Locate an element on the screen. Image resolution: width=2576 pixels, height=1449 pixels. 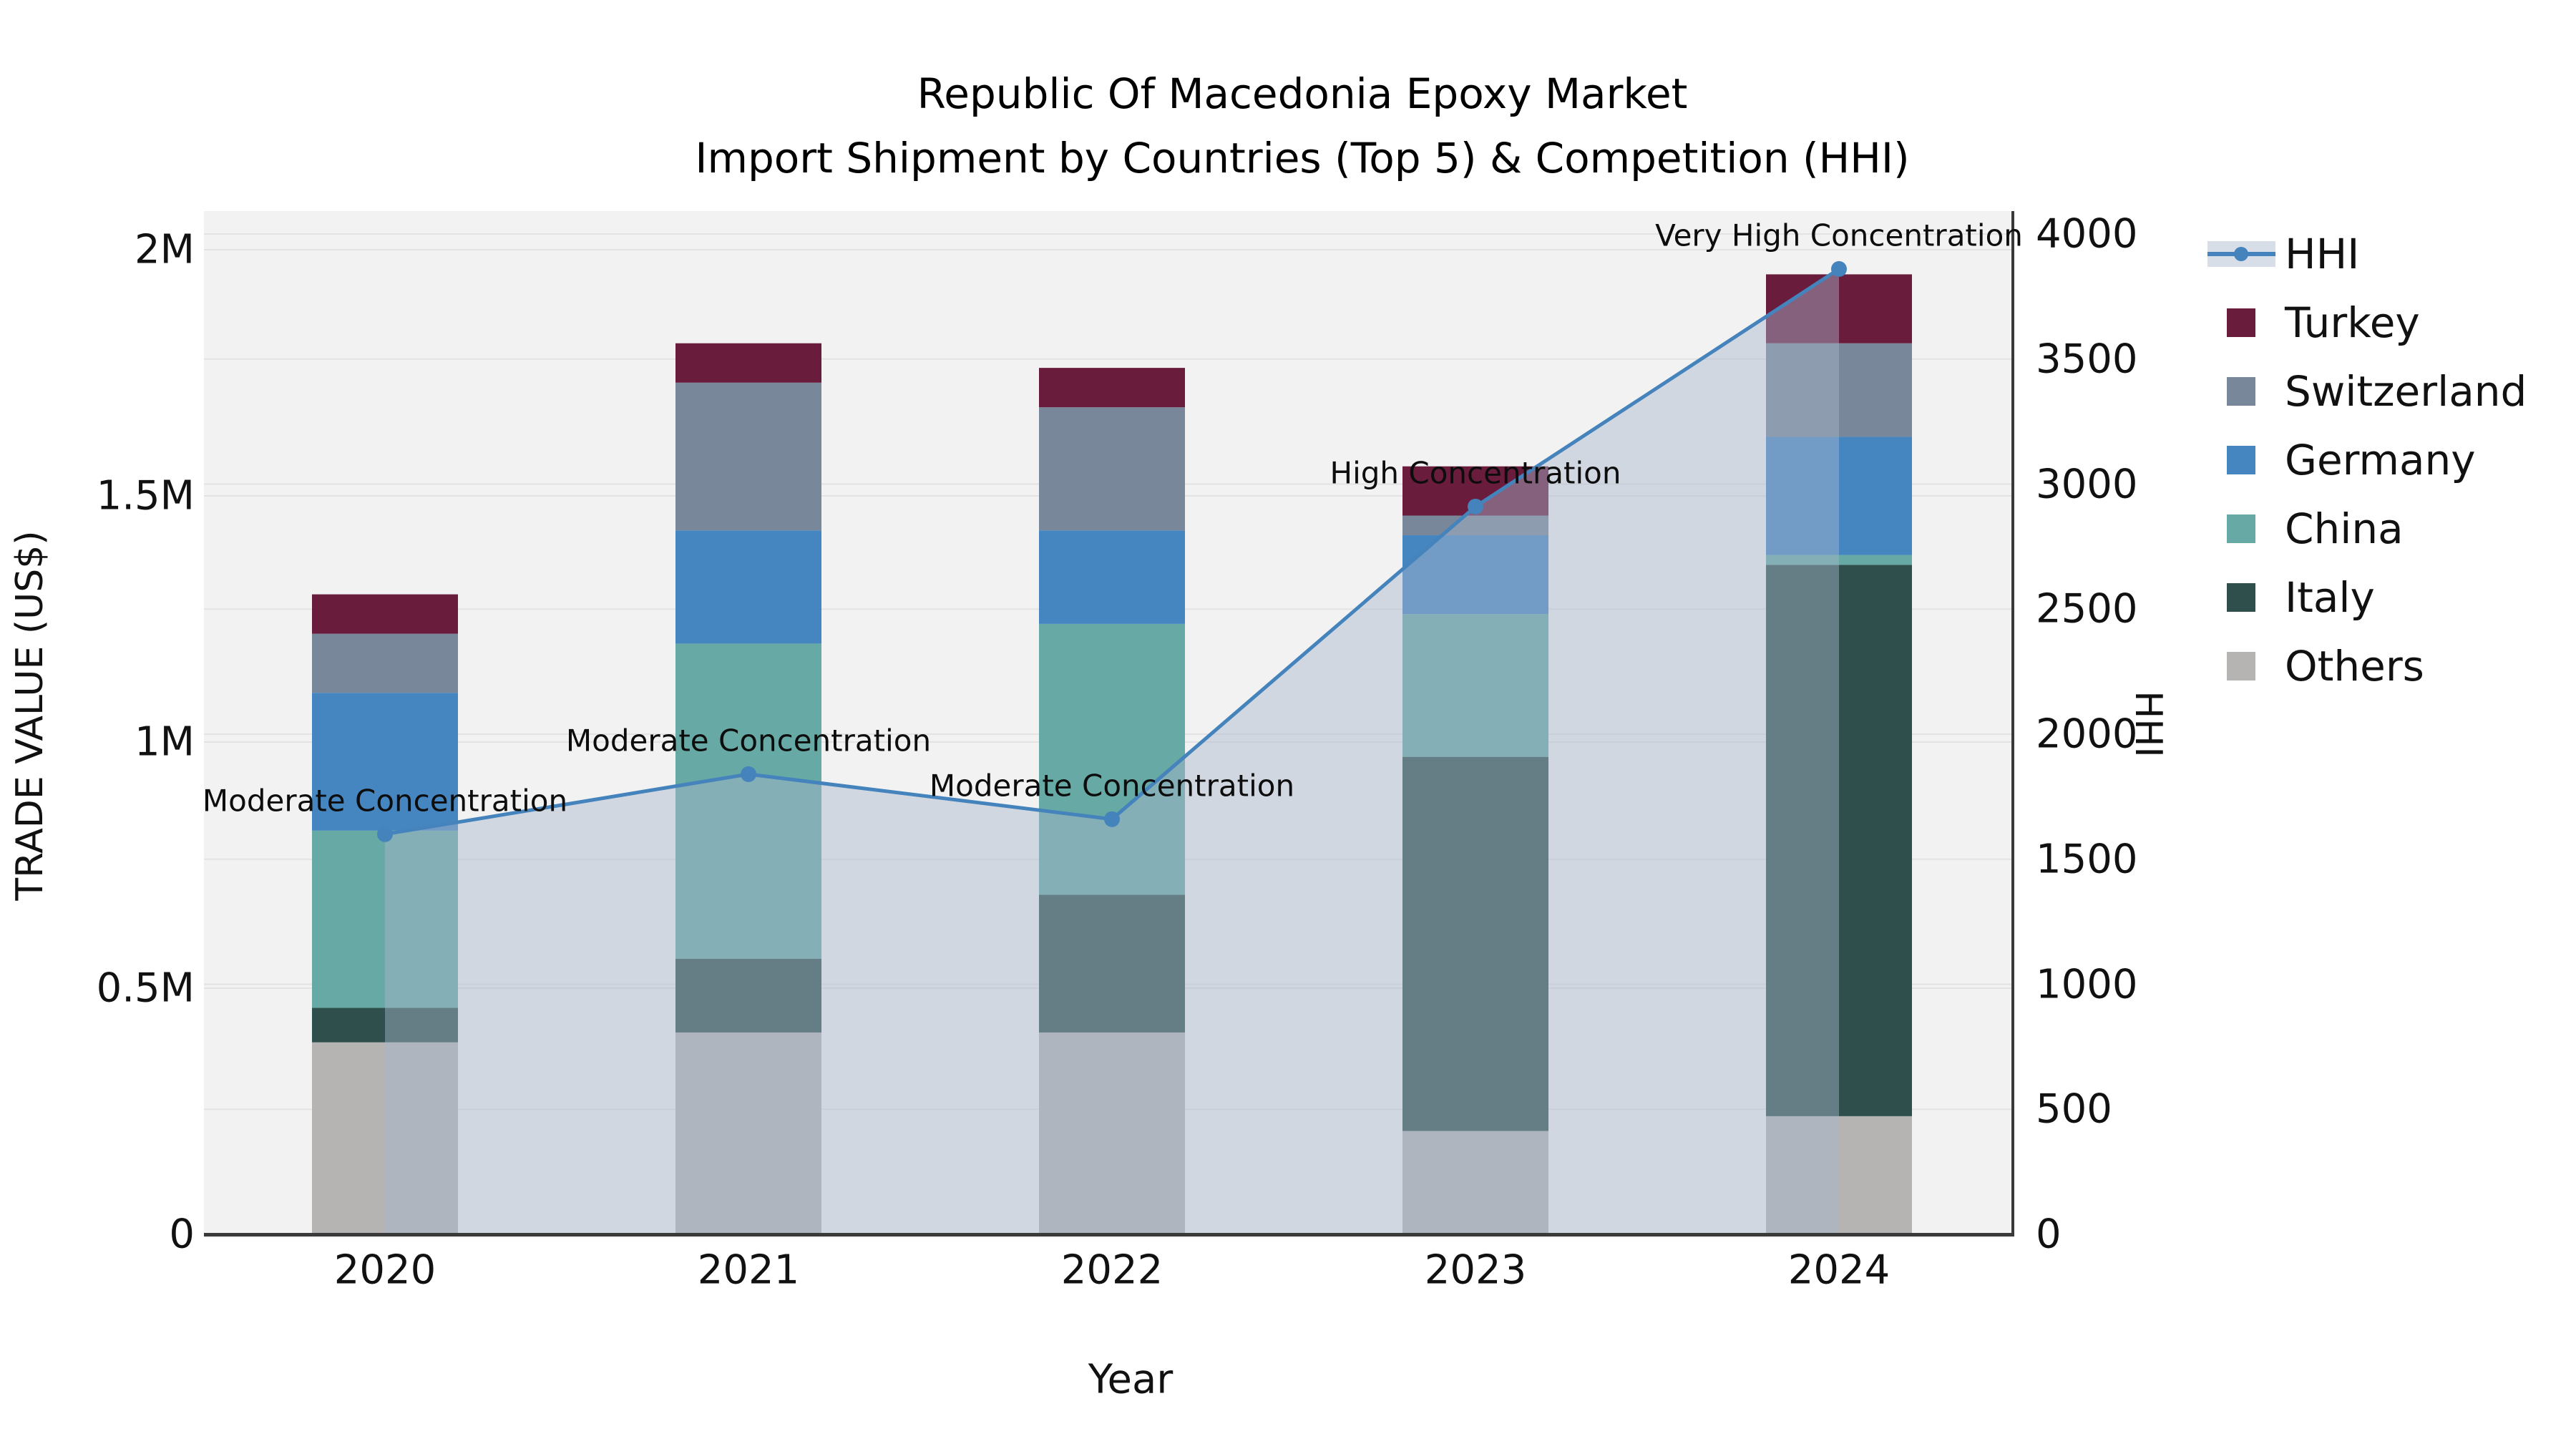
china-swatch-icon is located at coordinates (2241, 528).